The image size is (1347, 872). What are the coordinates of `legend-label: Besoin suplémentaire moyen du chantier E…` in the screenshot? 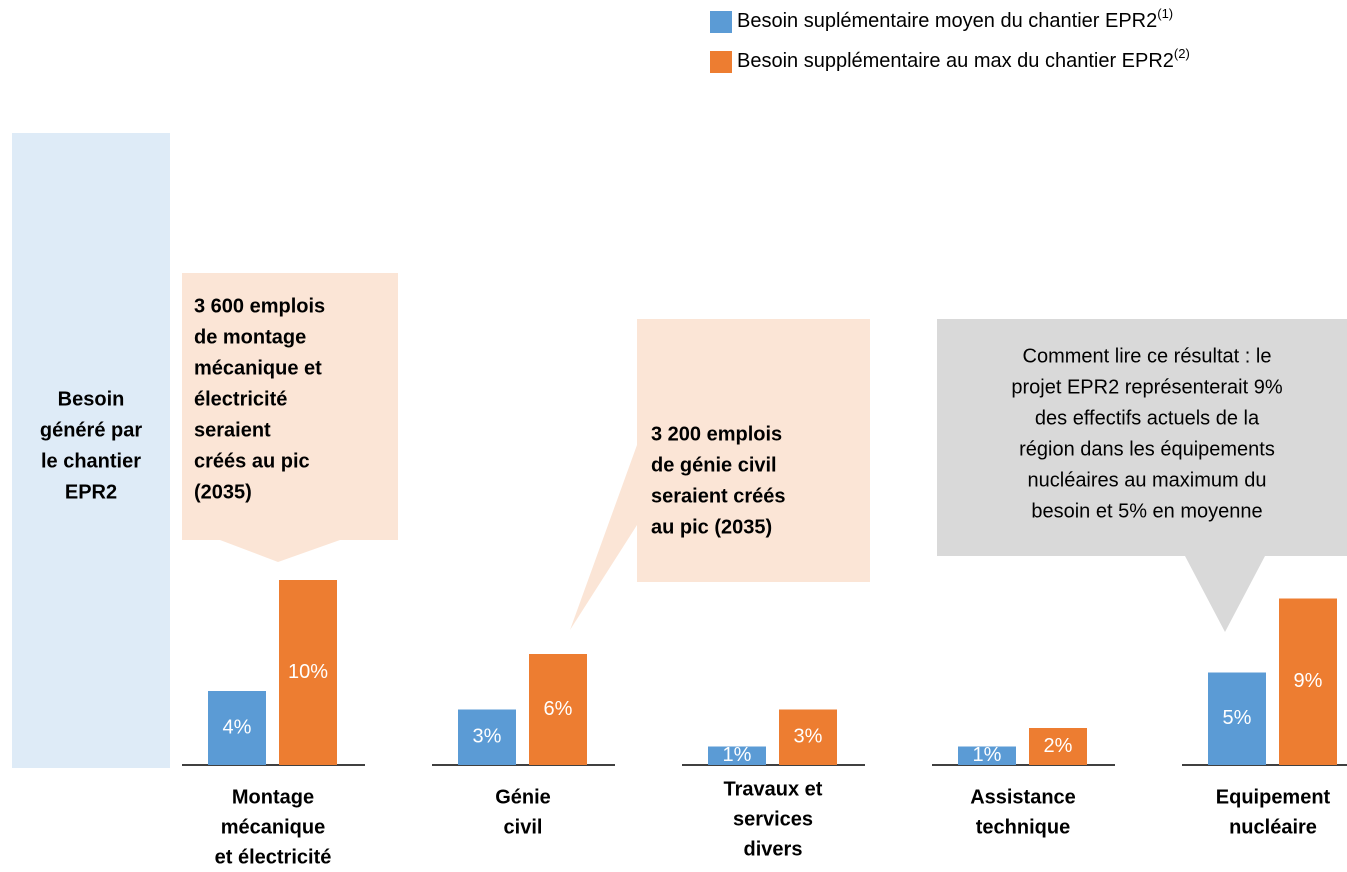 It's located at (955, 19).